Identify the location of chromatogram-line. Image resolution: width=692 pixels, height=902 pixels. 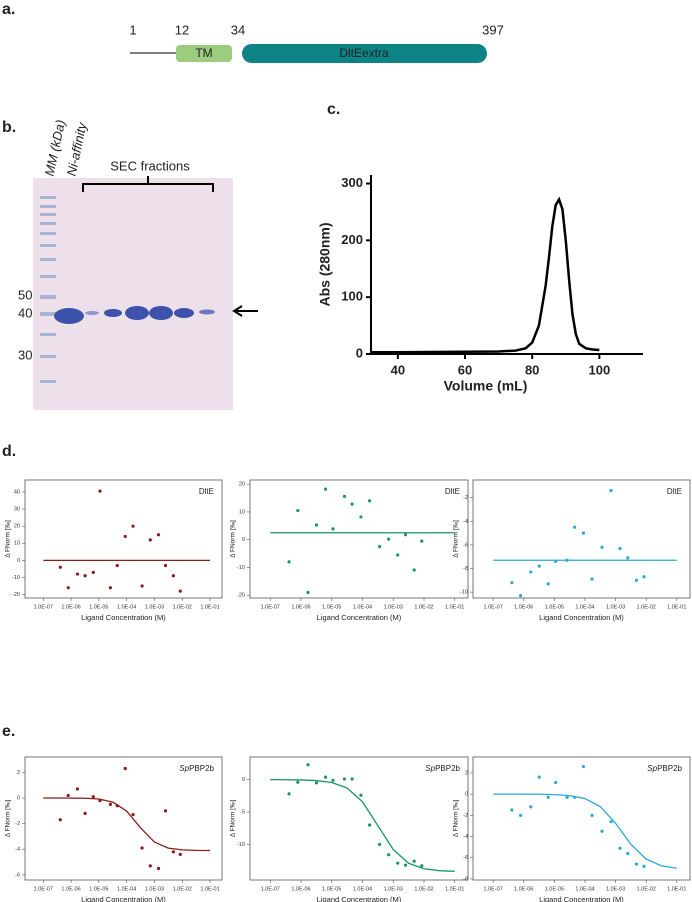
(485, 275).